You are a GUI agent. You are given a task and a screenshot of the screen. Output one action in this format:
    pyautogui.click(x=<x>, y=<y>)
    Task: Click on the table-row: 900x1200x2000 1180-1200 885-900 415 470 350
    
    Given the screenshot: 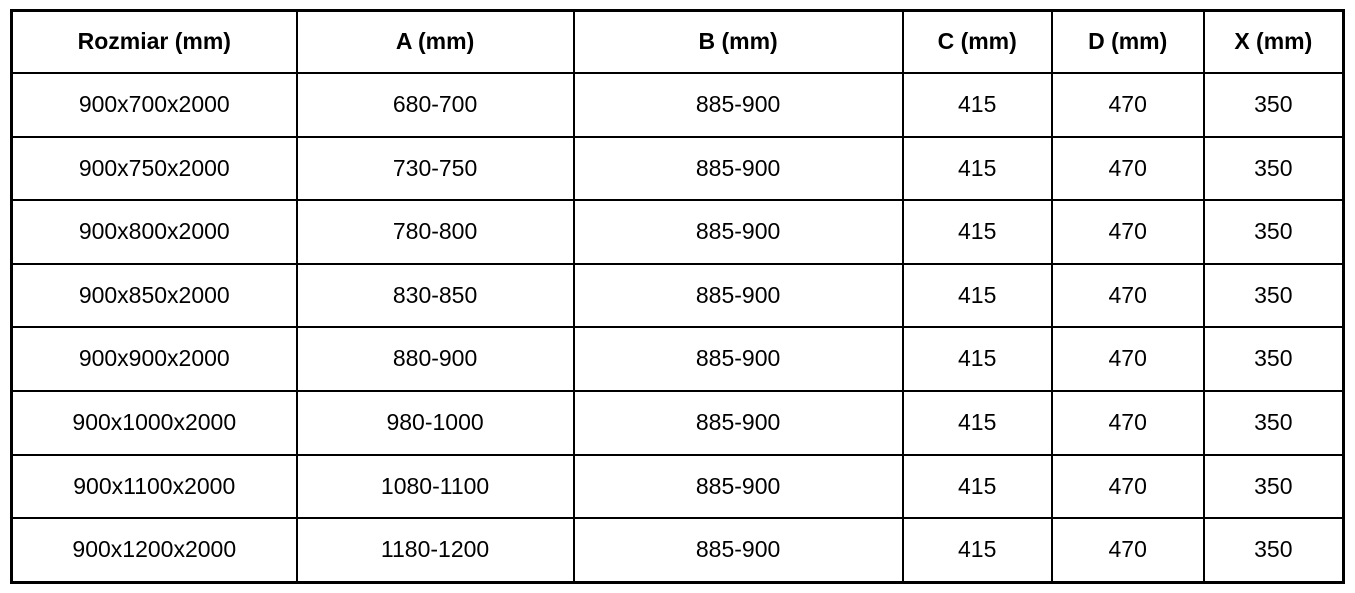 What is the action you would take?
    pyautogui.click(x=677, y=550)
    